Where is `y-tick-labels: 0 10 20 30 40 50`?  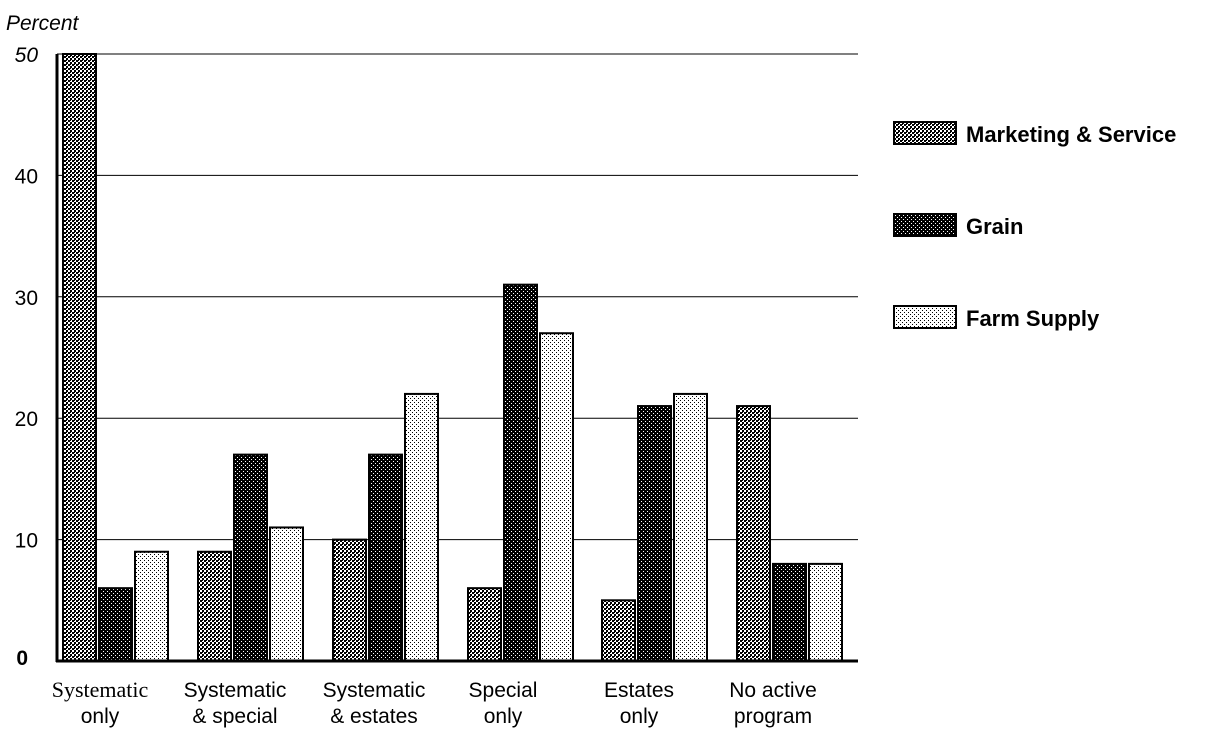
y-tick-labels: 0 10 20 30 40 50 is located at coordinates (27, 357).